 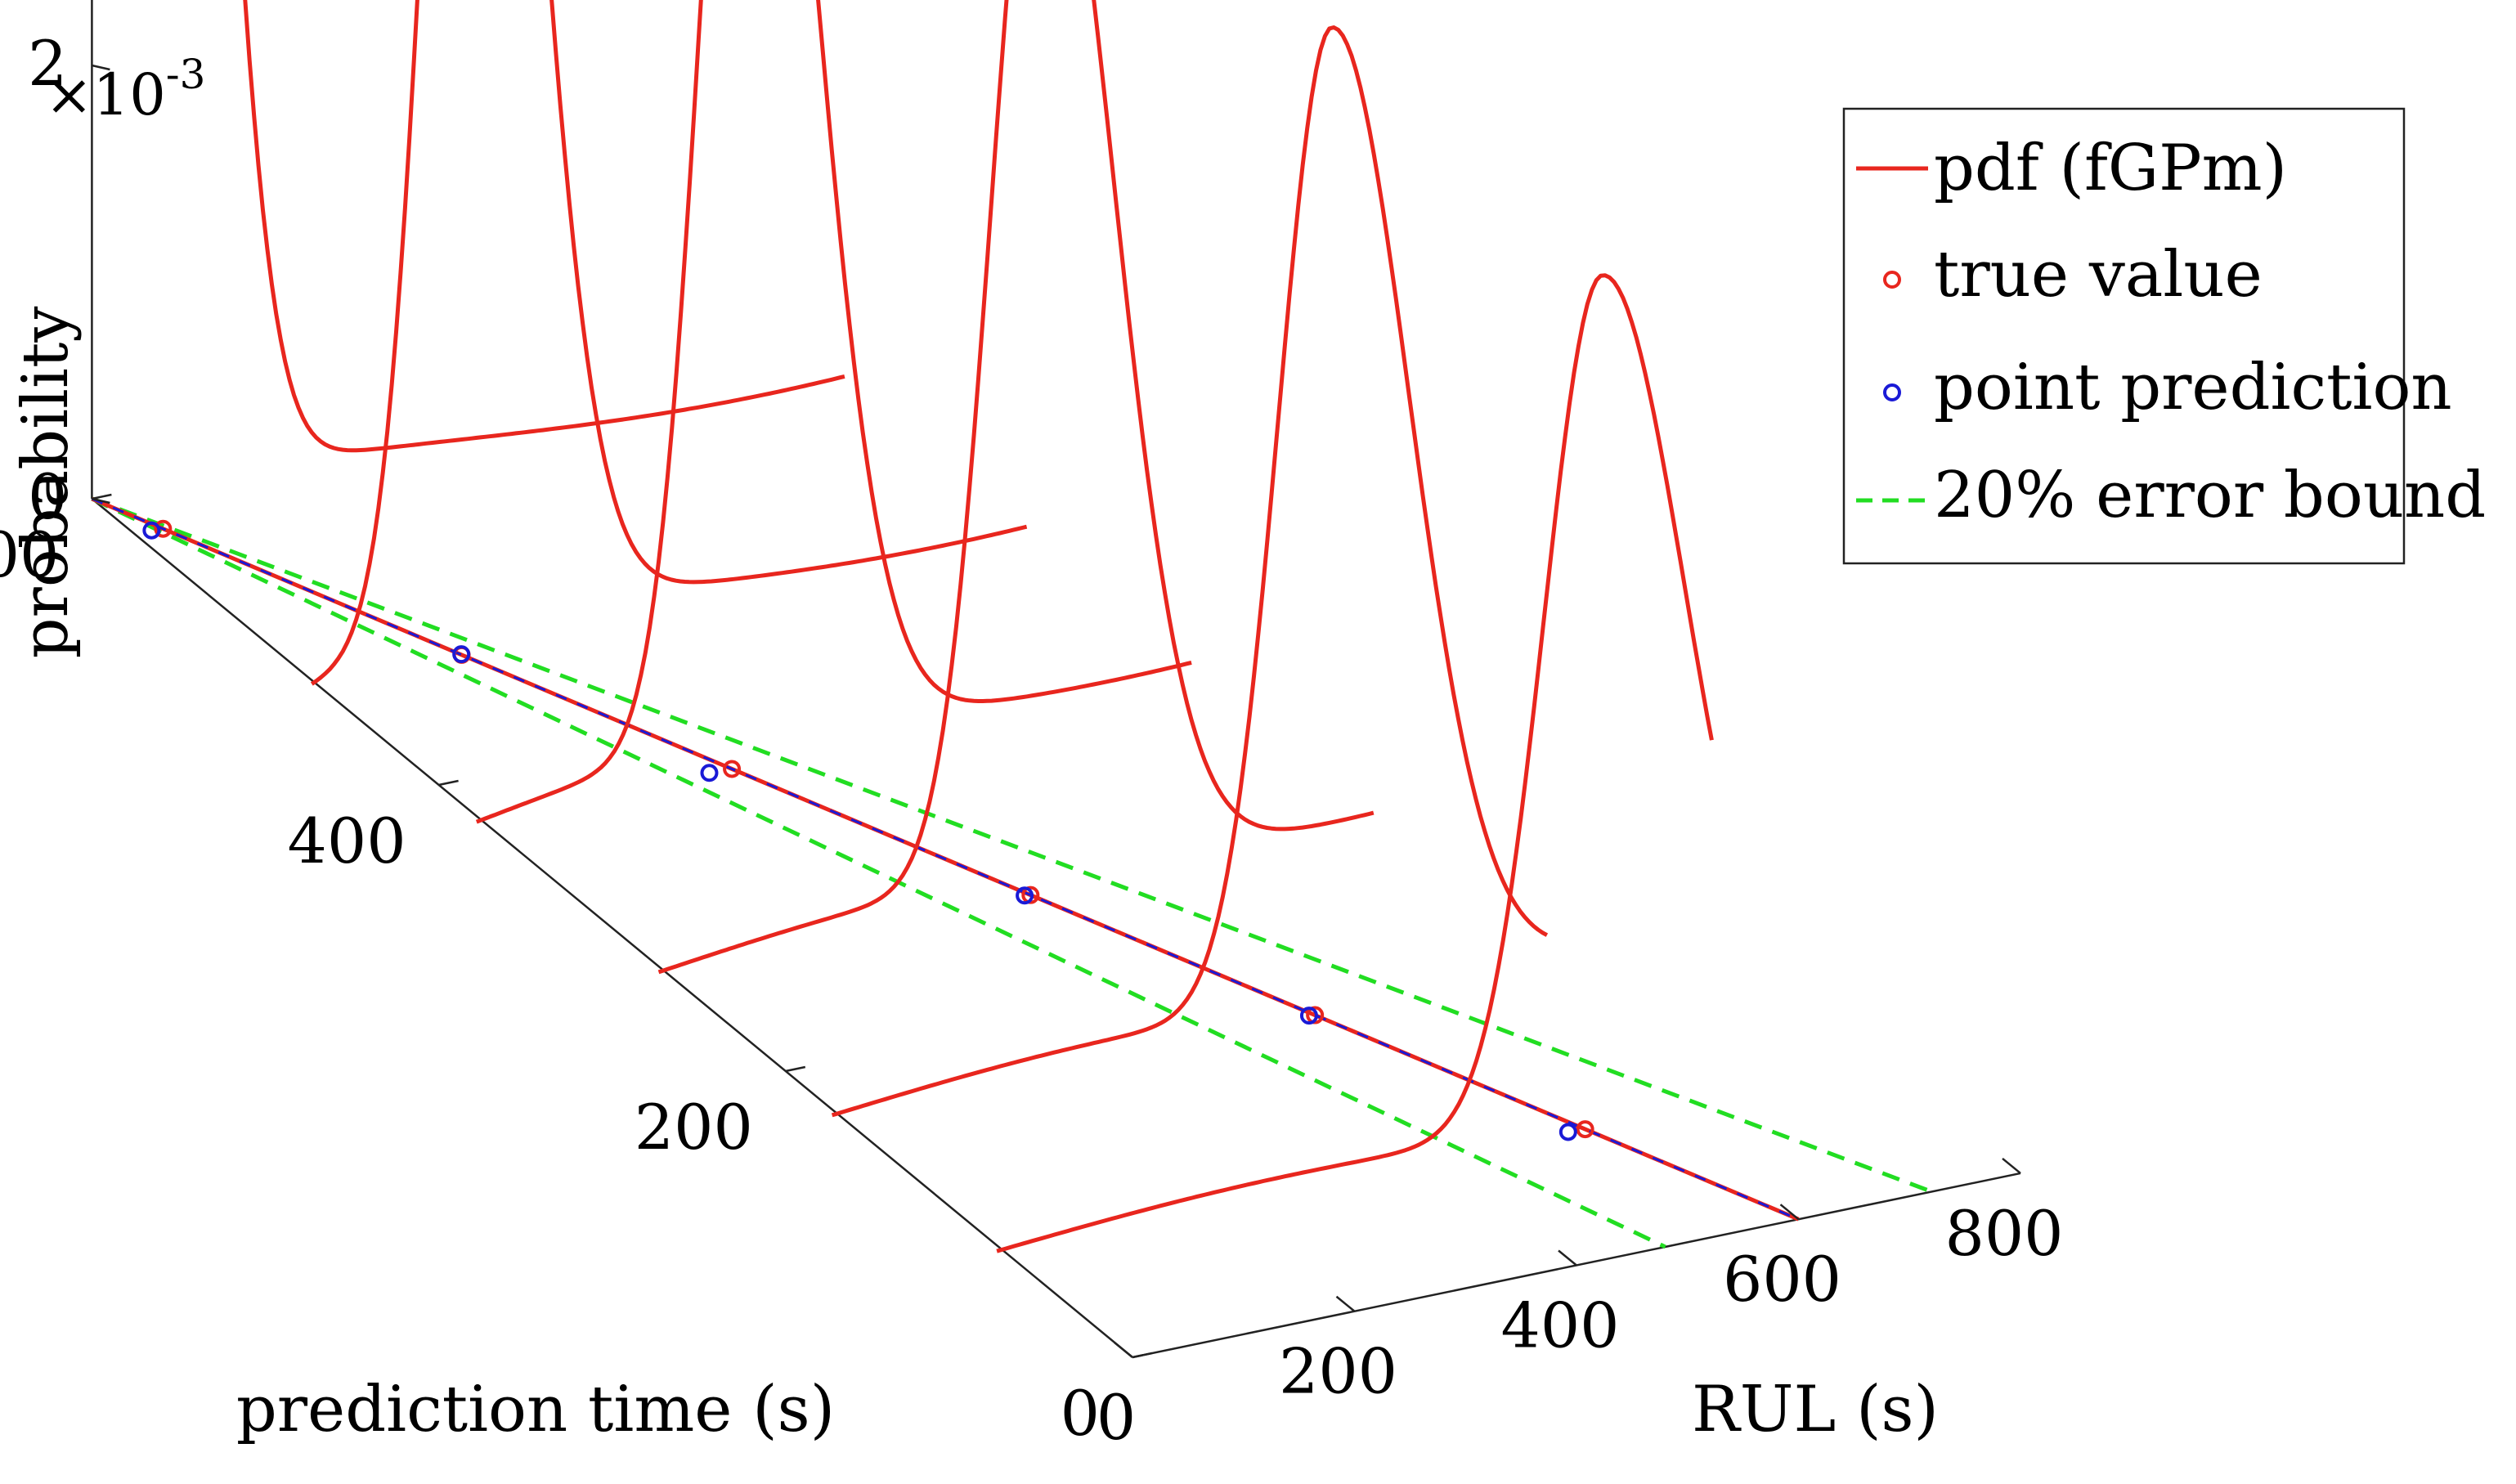 What do you see at coordinates (29, 554) in the screenshot?
I see `x-tick-label: 600` at bounding box center [29, 554].